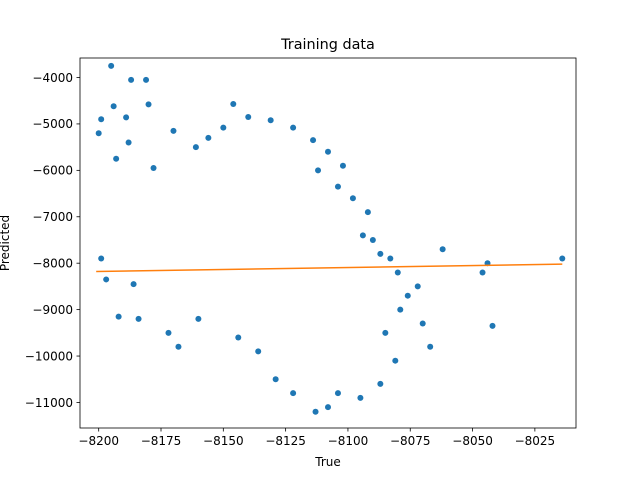  I want to click on x-tick-label: −8100, so click(348, 441).